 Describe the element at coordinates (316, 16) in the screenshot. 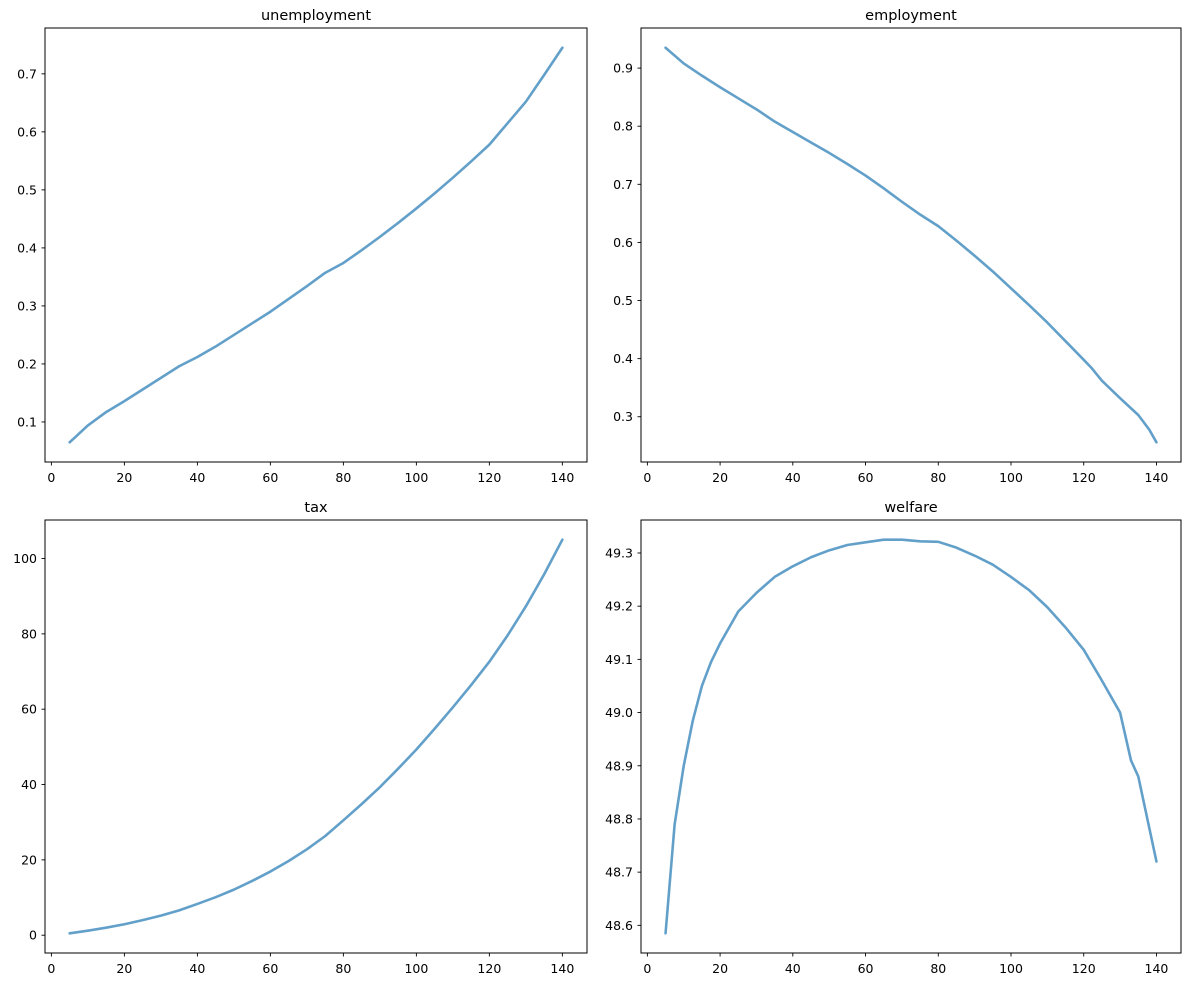

I see `subplot-title-unemployment: unemployment` at that location.